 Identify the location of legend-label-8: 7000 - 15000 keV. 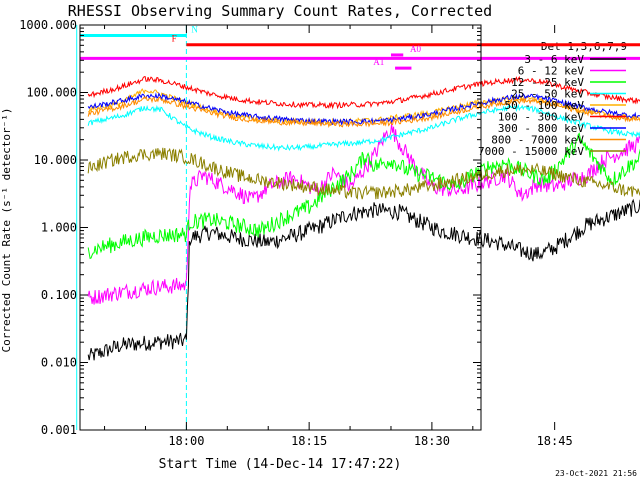
(531, 151).